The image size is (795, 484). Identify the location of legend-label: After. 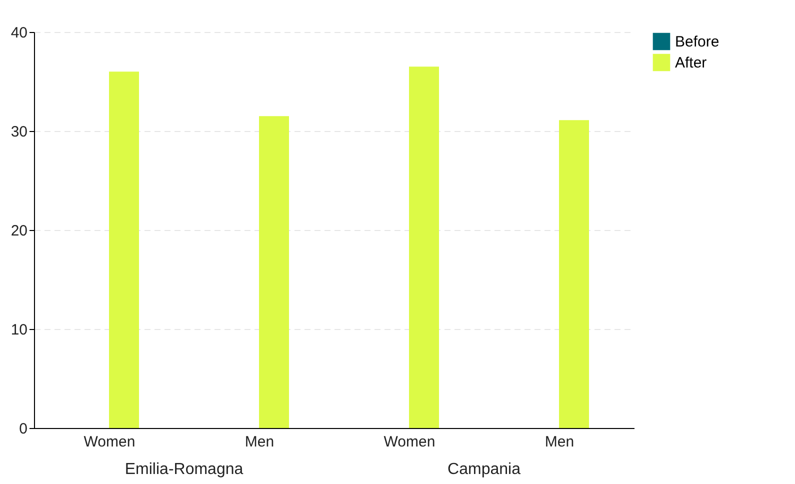
(691, 63).